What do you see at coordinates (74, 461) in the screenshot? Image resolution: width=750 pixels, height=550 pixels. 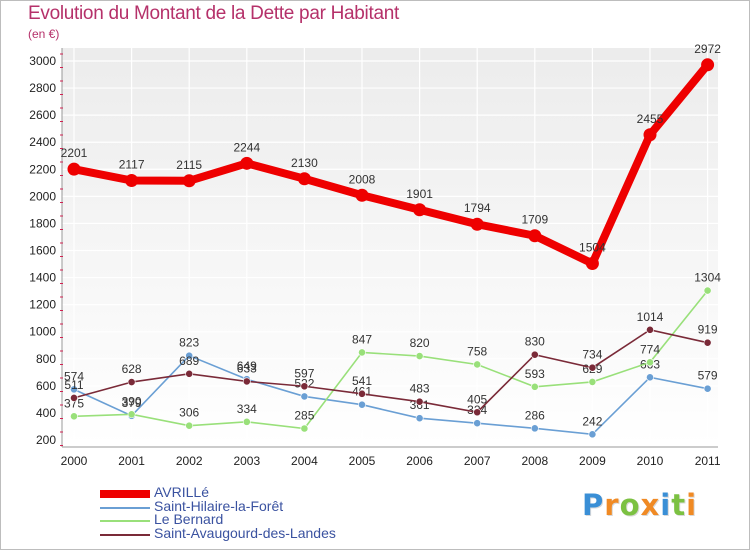 I see `x-tick-label: 2000` at bounding box center [74, 461].